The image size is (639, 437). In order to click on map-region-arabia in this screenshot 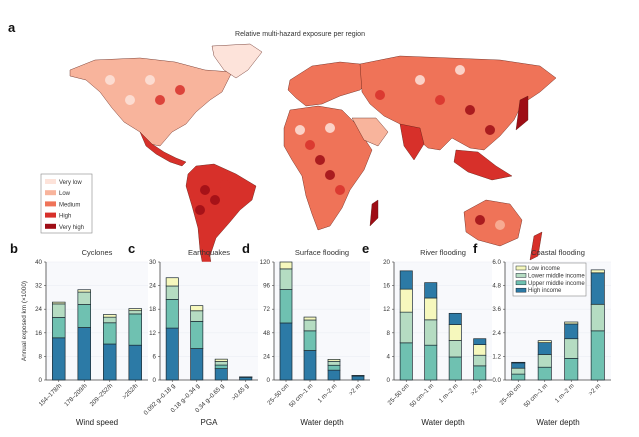, I will do `click(370, 132)`.